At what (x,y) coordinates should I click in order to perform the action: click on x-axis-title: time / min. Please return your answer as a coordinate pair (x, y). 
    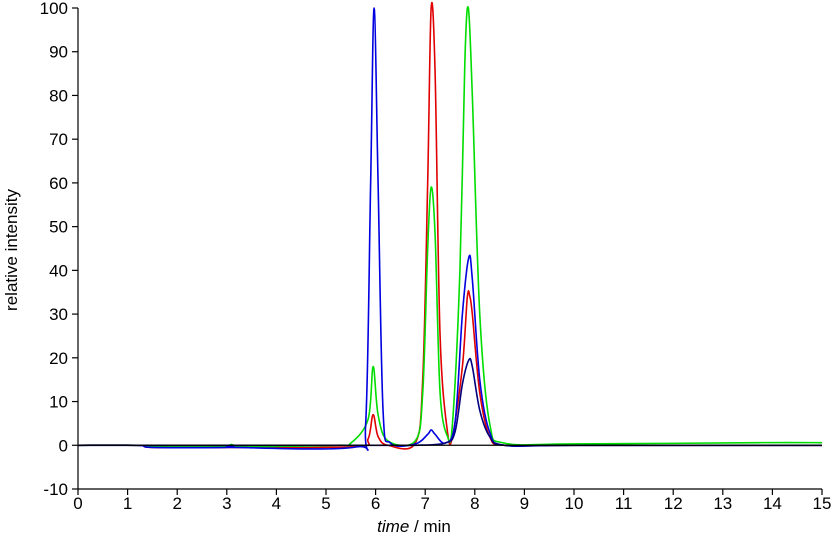
    Looking at the image, I should click on (414, 526).